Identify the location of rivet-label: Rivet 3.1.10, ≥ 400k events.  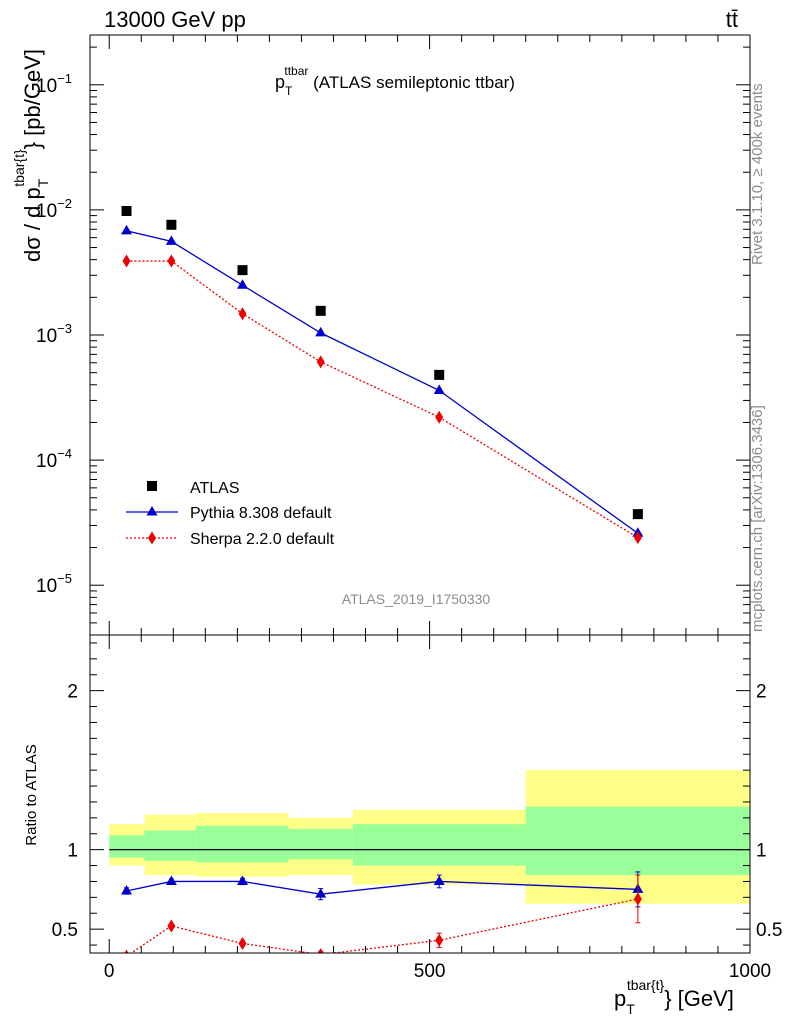
(757, 174).